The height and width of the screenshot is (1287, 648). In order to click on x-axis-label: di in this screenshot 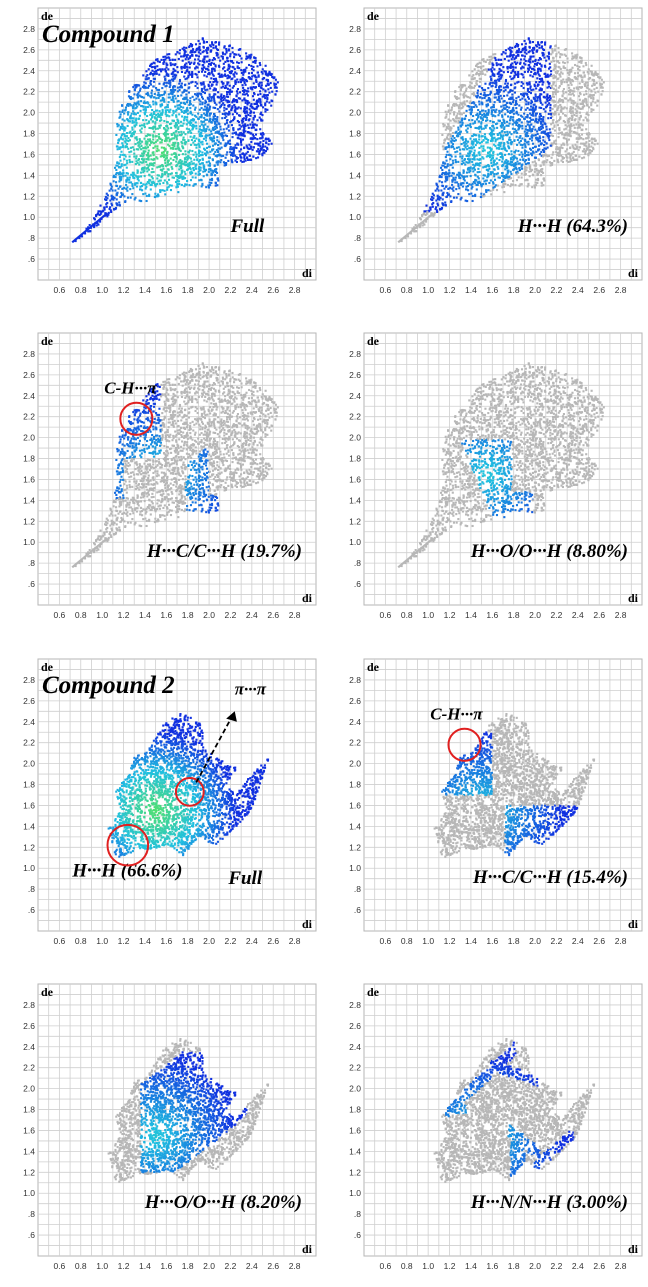, I will do `click(307, 273)`.